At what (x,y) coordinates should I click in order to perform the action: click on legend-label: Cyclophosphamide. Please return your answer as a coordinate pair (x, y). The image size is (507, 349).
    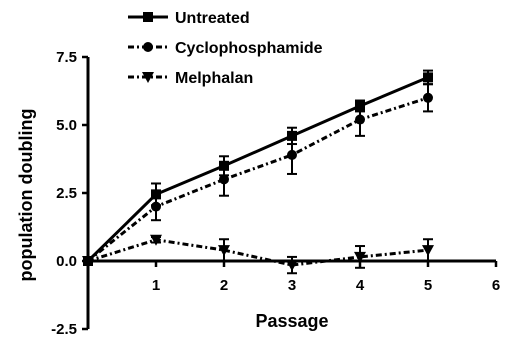
    Looking at the image, I should click on (249, 48).